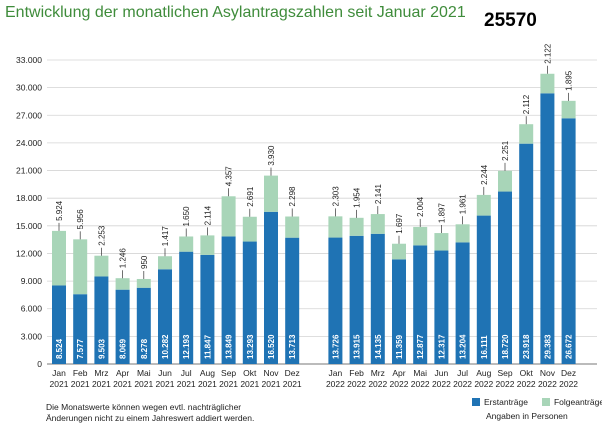  What do you see at coordinates (510, 20) in the screenshot?
I see `code-label: 25570` at bounding box center [510, 20].